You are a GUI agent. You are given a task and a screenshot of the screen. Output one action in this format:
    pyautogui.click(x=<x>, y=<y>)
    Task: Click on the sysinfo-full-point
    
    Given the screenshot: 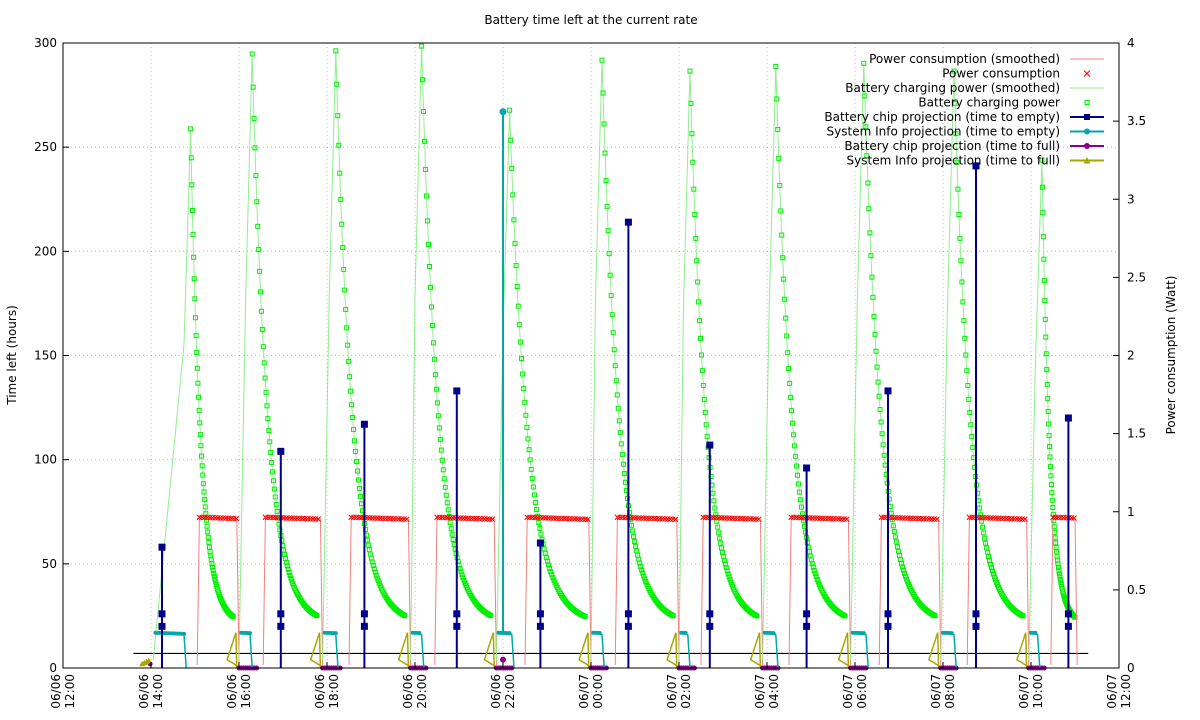 What is the action you would take?
    pyautogui.click(x=148, y=660)
    